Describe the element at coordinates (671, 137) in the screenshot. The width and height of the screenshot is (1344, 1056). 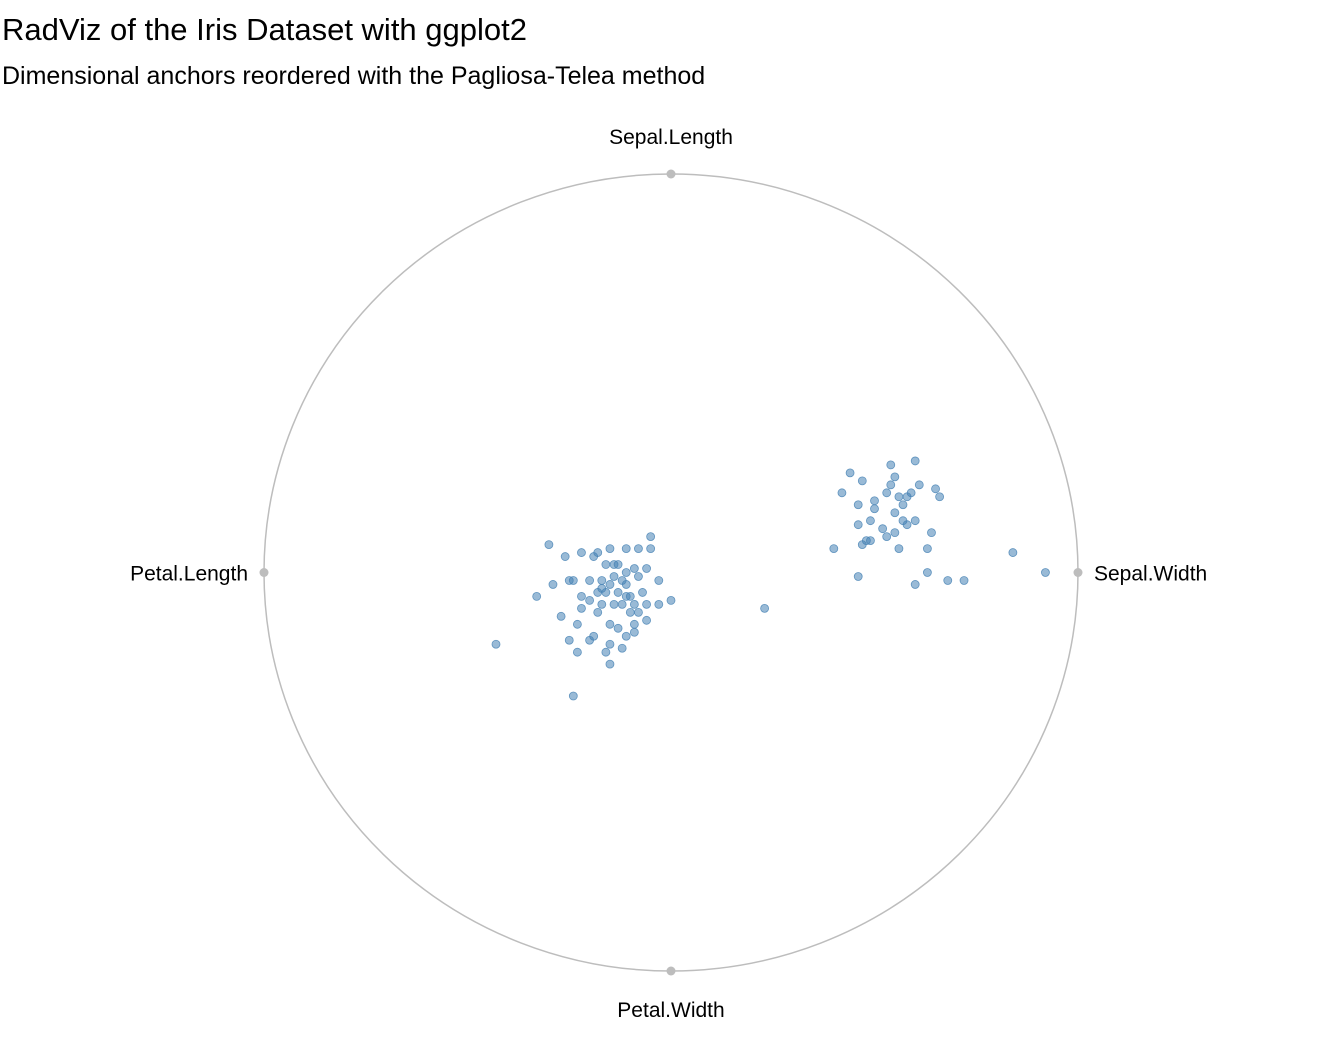
I see `anchor-label: Sepal.Length` at that location.